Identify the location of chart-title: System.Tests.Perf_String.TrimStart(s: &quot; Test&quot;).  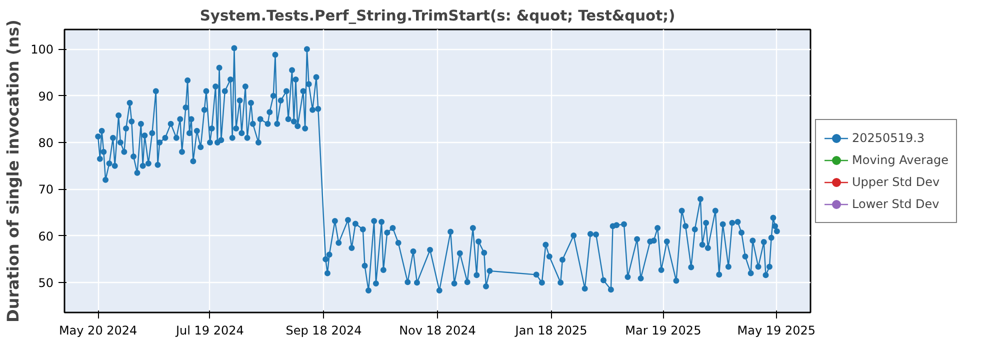
(438, 16).